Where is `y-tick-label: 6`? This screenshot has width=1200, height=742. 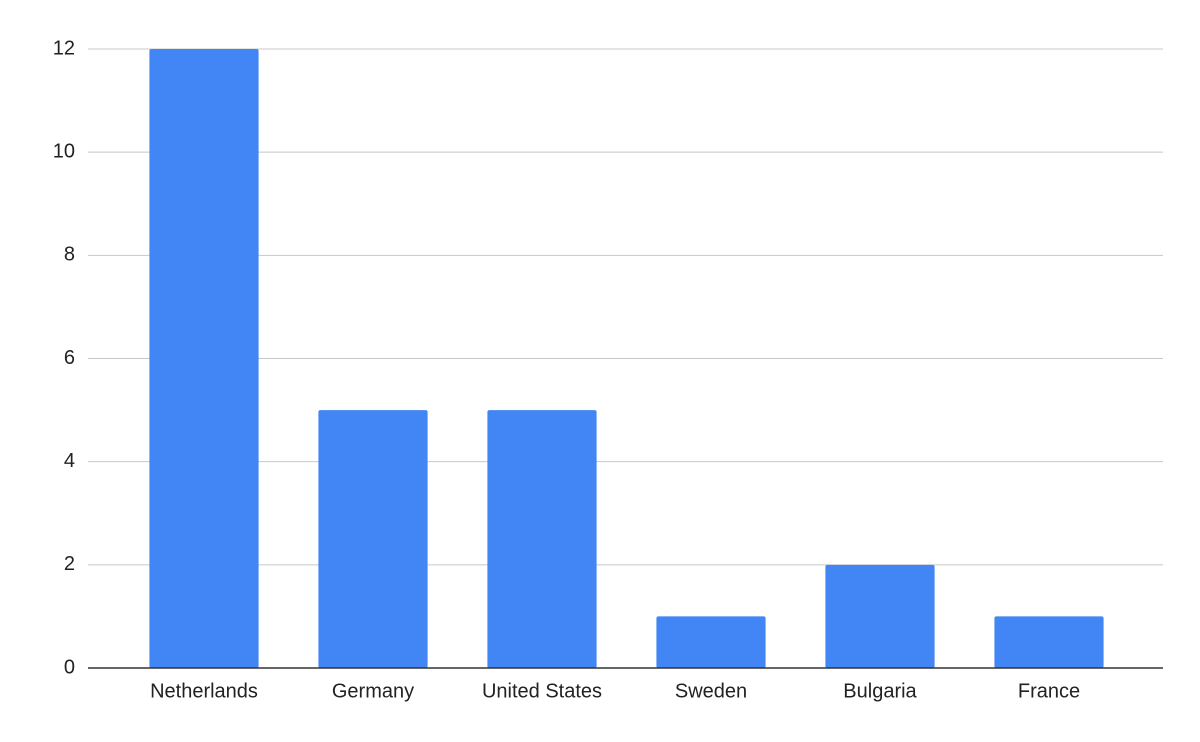 y-tick-label: 6 is located at coordinates (69, 358).